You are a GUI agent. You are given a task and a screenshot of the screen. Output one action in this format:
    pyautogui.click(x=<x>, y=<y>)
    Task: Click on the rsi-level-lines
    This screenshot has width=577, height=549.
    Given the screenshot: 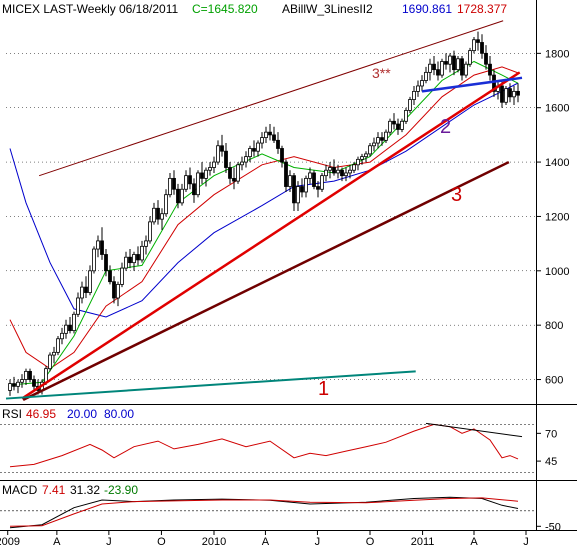 What is the action you would take?
    pyautogui.click(x=268, y=448)
    